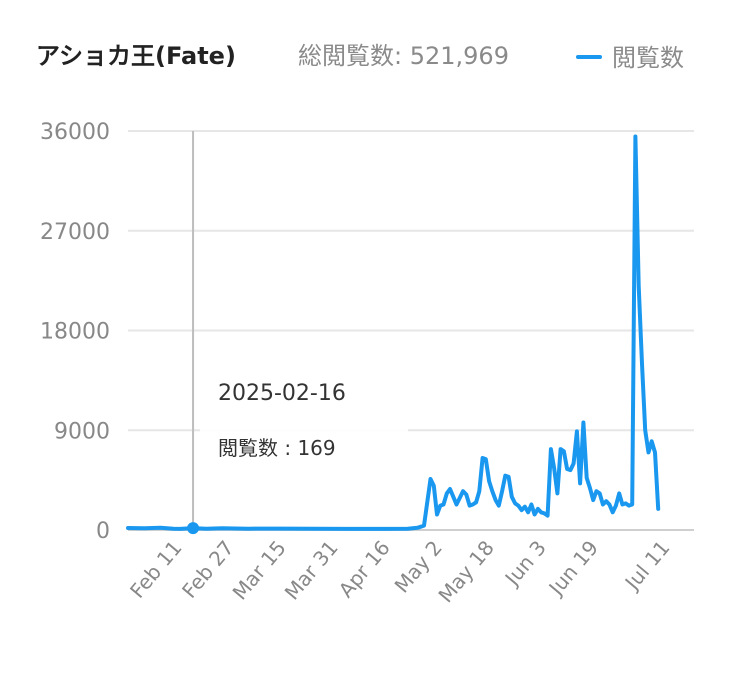 The width and height of the screenshot is (750, 675). Describe the element at coordinates (208, 569) in the screenshot. I see `x-tick-label: Feb 27` at that location.